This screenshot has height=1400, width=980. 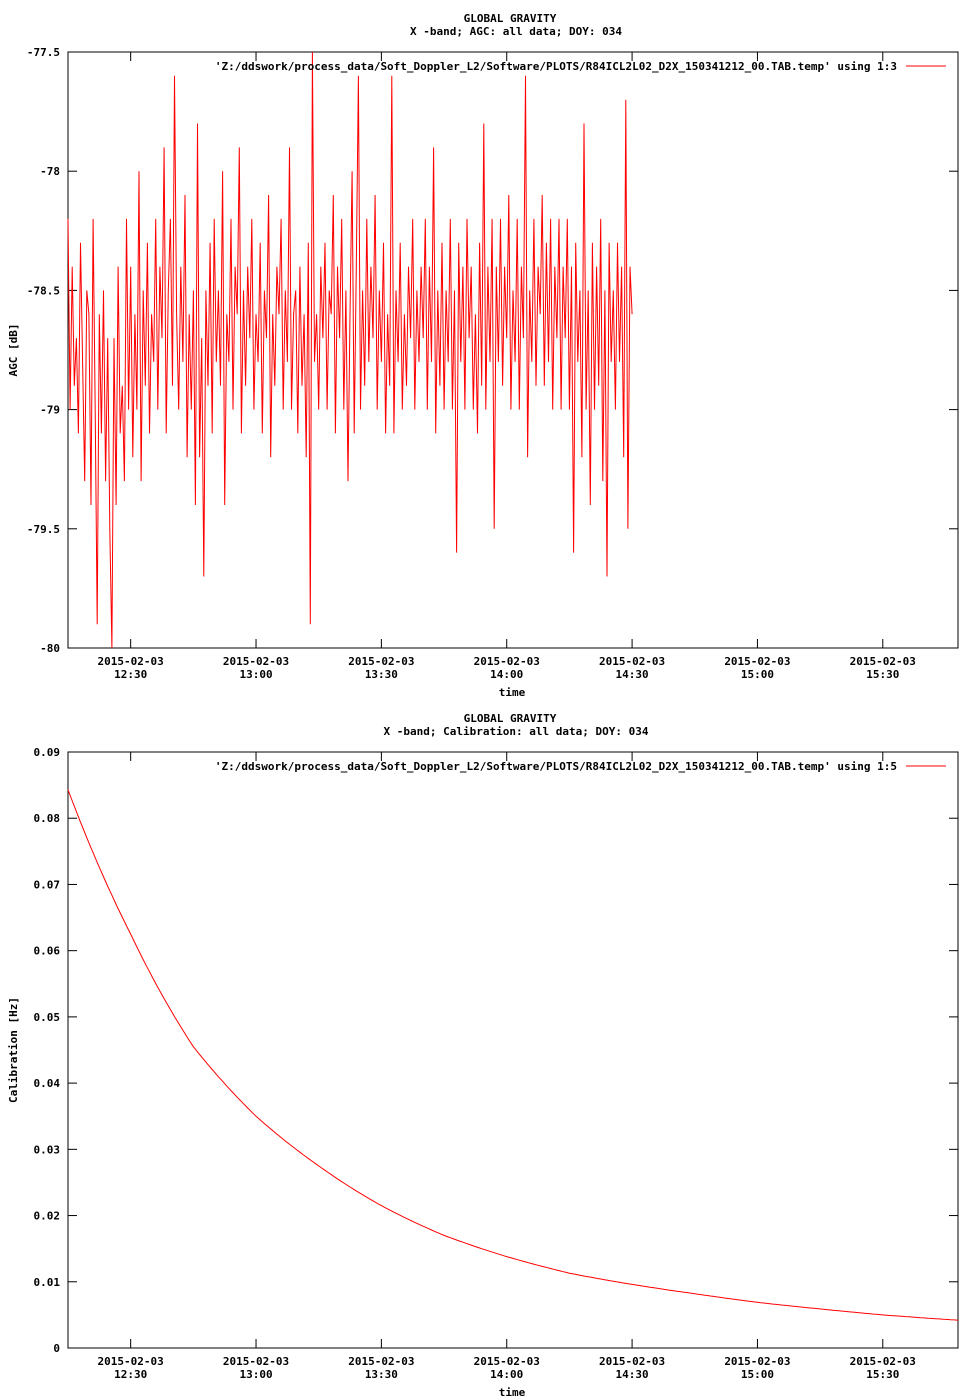 What do you see at coordinates (47, 884) in the screenshot?
I see `y-tick-label: 0.07` at bounding box center [47, 884].